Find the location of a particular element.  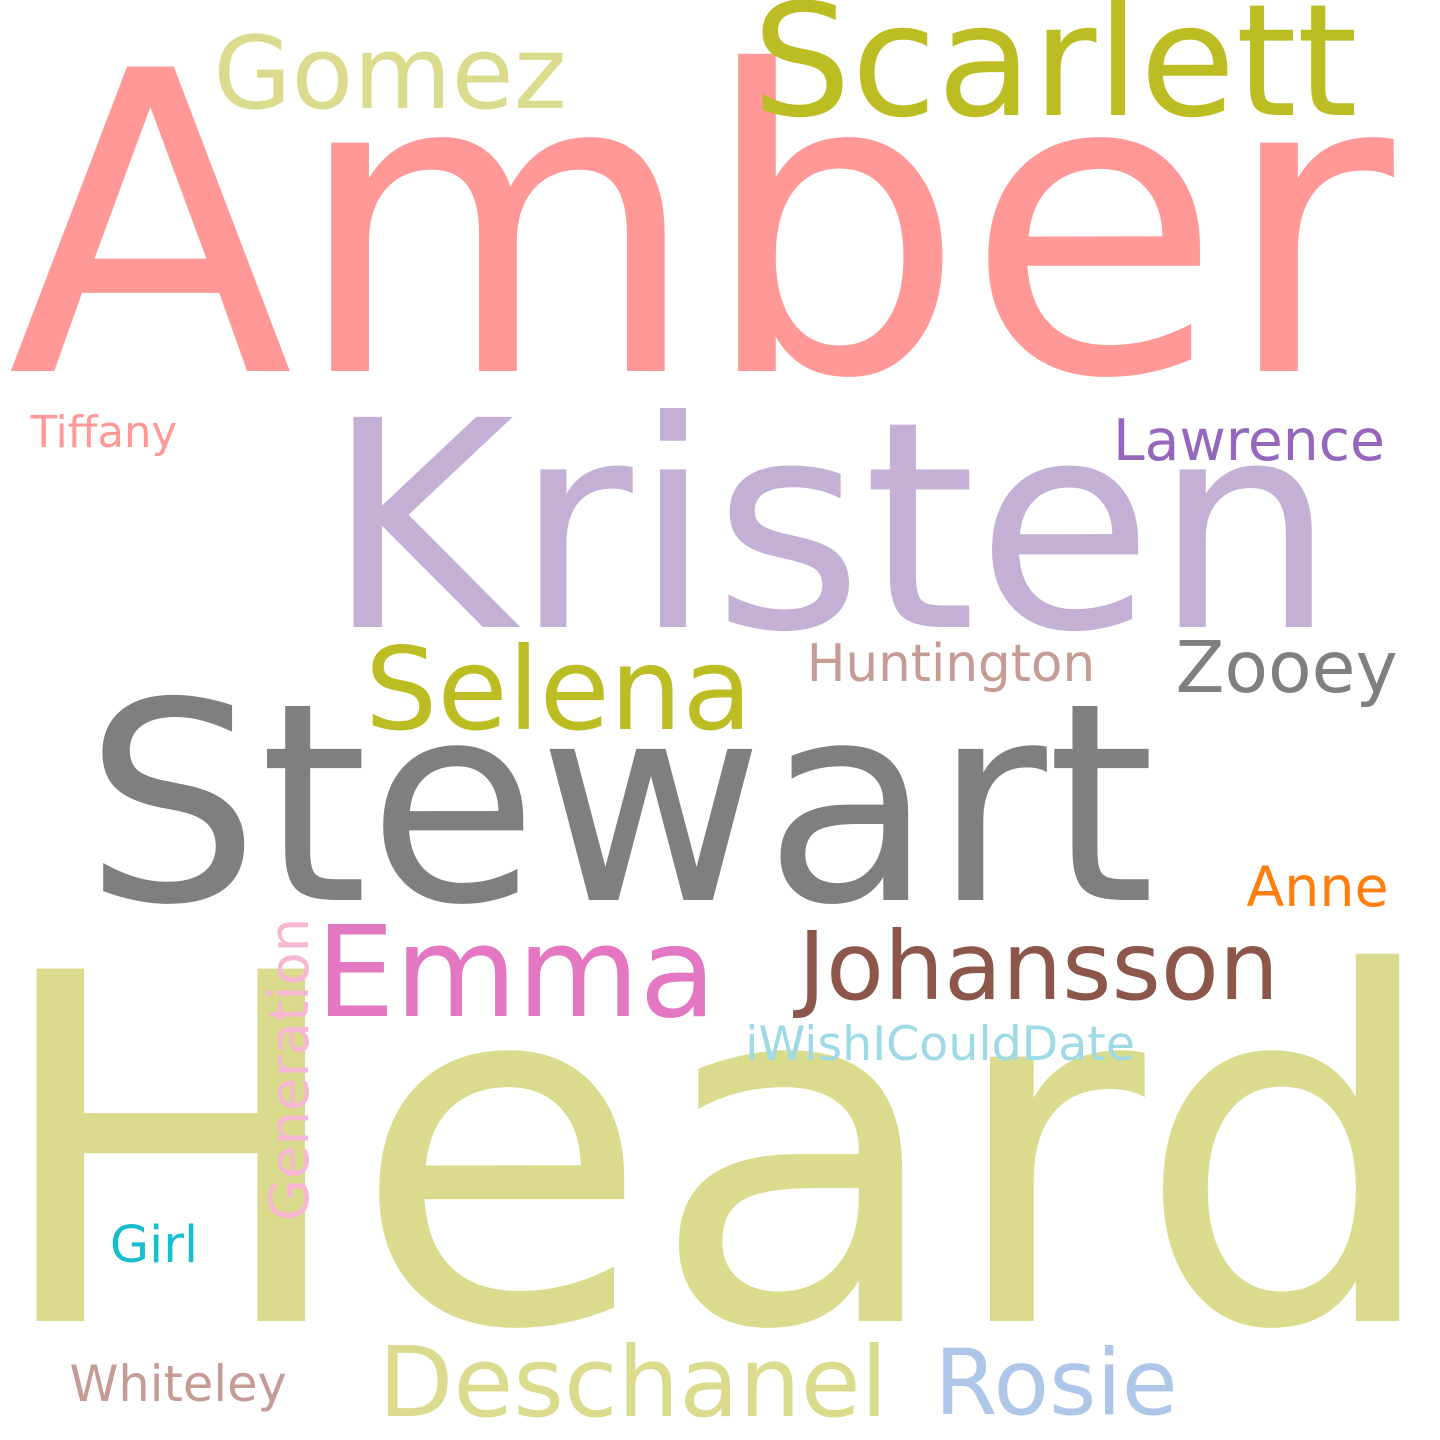

word-emma: Emma is located at coordinates (516, 973).